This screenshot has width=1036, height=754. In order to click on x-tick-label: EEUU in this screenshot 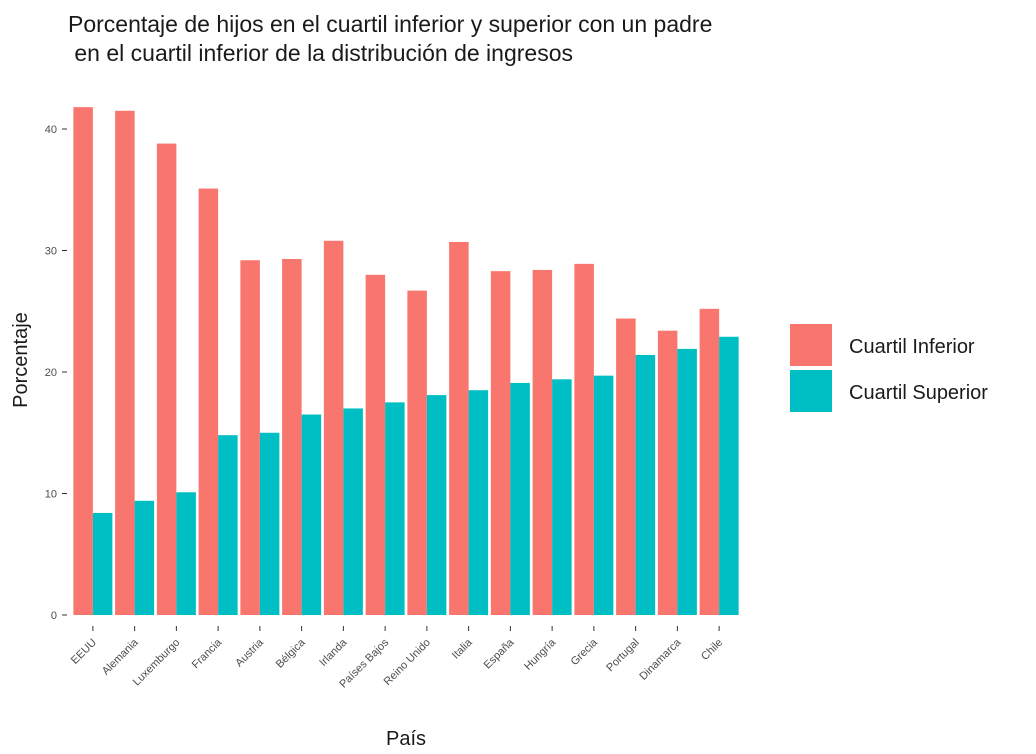, I will do `click(84, 652)`.